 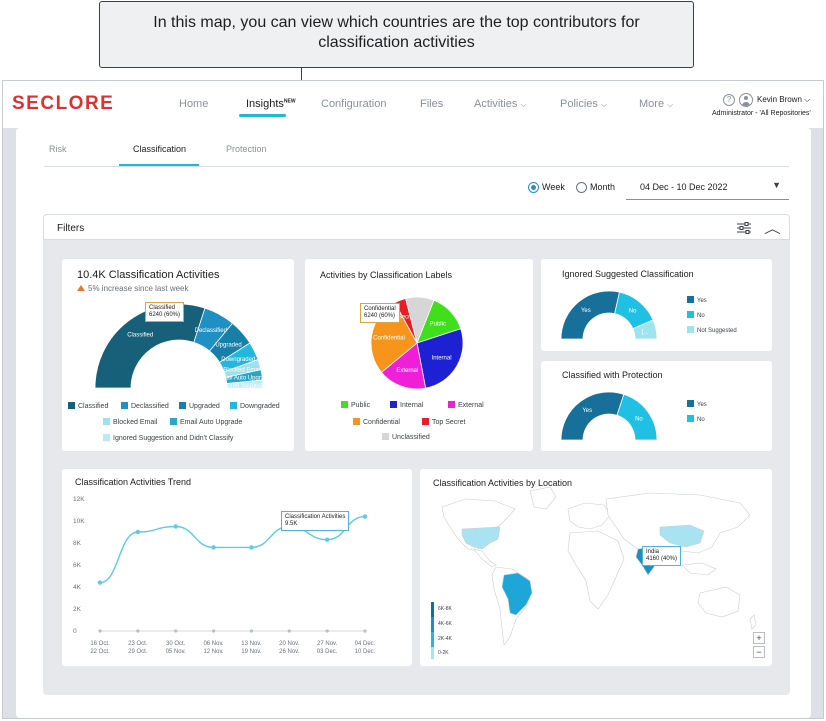 What do you see at coordinates (407, 317) in the screenshot?
I see `slice-label: Secret` at bounding box center [407, 317].